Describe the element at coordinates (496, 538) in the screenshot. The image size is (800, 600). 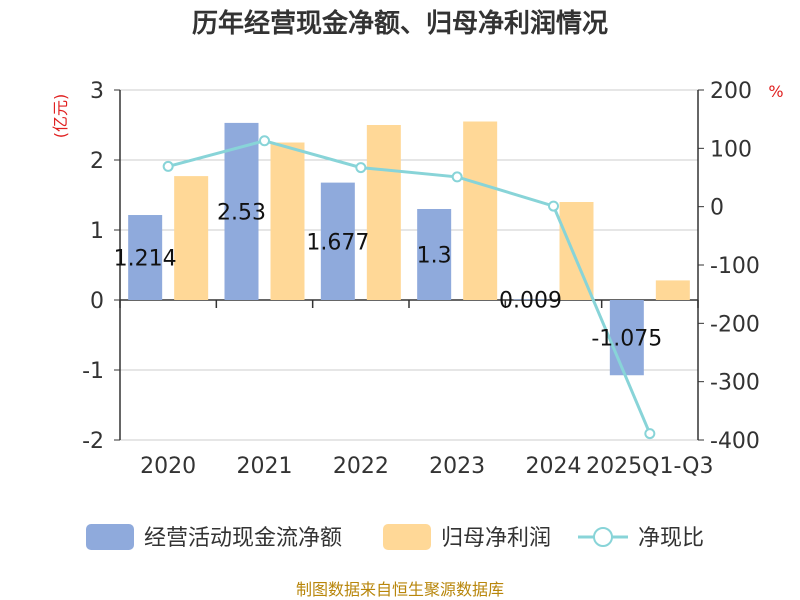
I see `legend-label-net-profit: 归母净利润` at that location.